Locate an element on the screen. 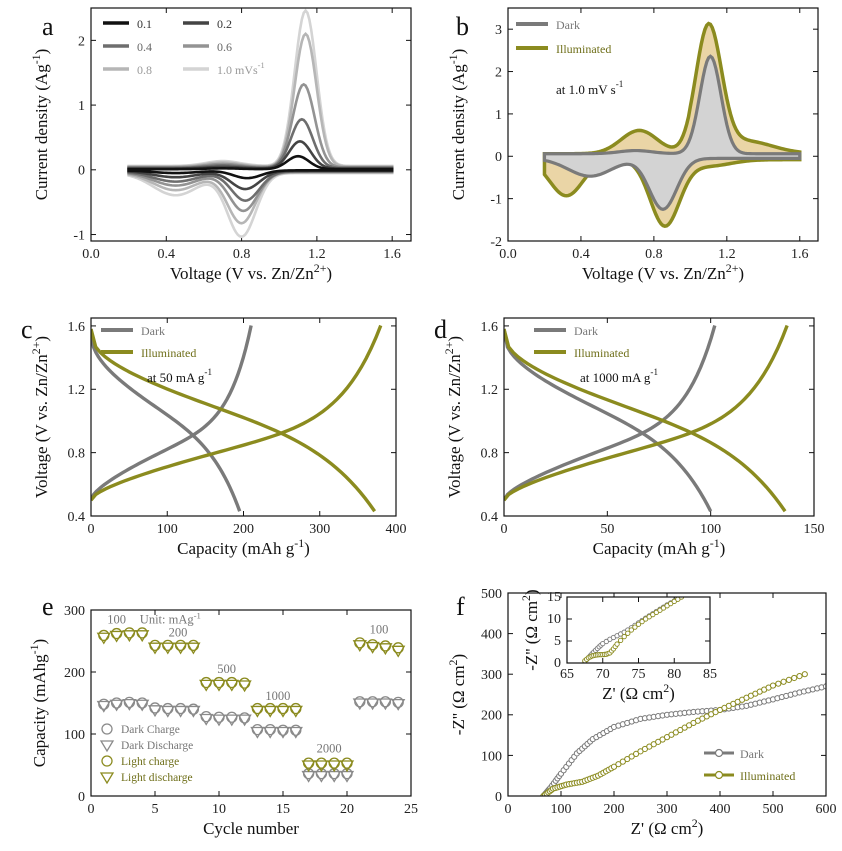 The image size is (842, 851). legend-label: Dark Charge is located at coordinates (150, 730).